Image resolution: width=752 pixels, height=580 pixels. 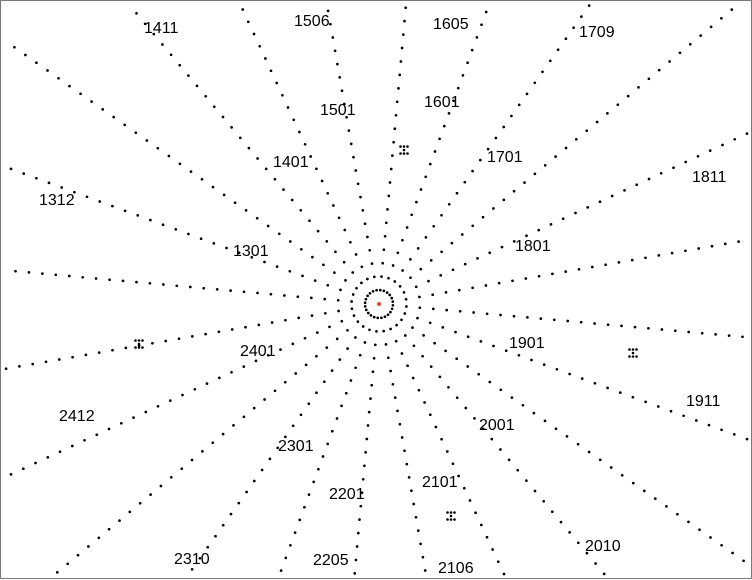 What do you see at coordinates (603, 546) in the screenshot?
I see `point-label: 2010` at bounding box center [603, 546].